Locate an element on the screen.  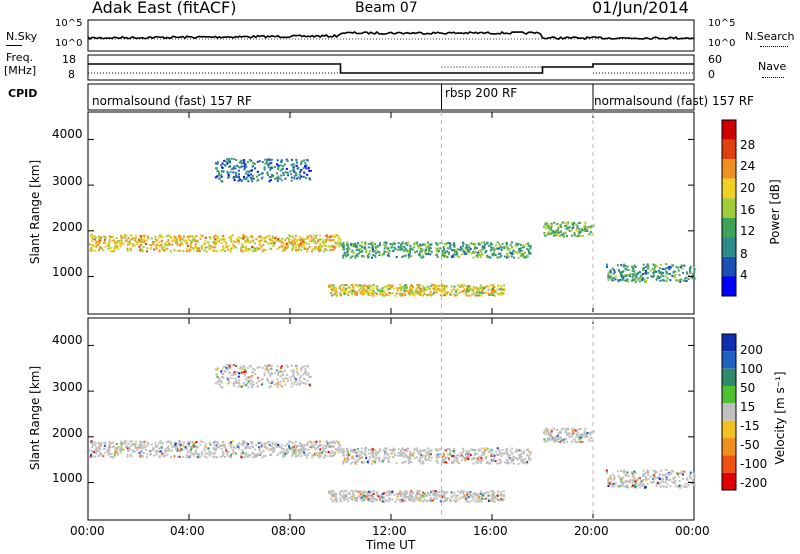
freq-tick-top: 18 is located at coordinates (69, 59).